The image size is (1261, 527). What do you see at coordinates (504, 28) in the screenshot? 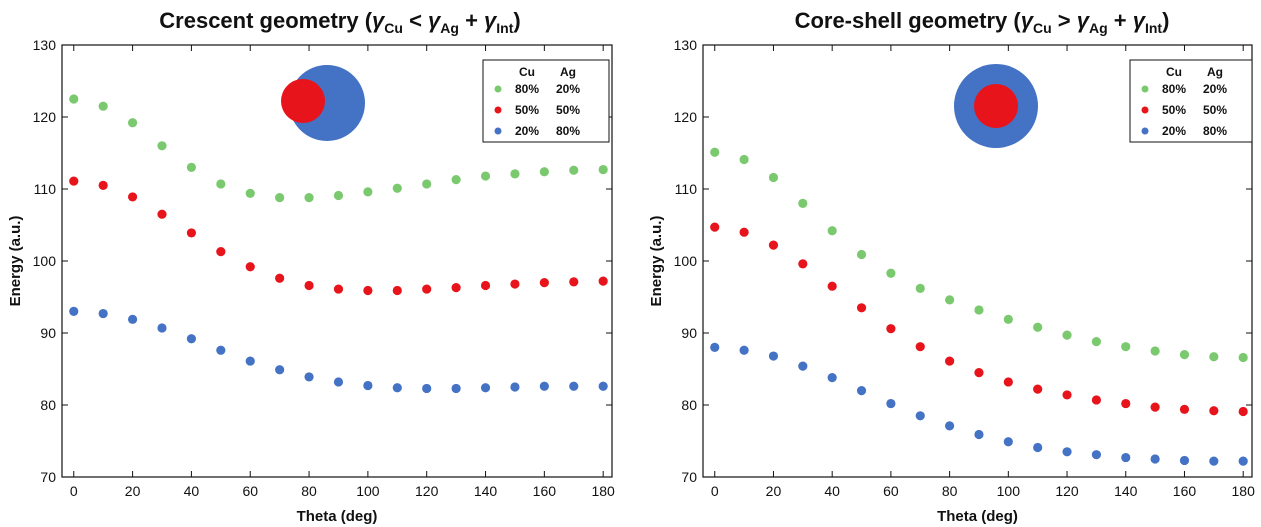
I see `title-sub-3: Int` at bounding box center [504, 28].